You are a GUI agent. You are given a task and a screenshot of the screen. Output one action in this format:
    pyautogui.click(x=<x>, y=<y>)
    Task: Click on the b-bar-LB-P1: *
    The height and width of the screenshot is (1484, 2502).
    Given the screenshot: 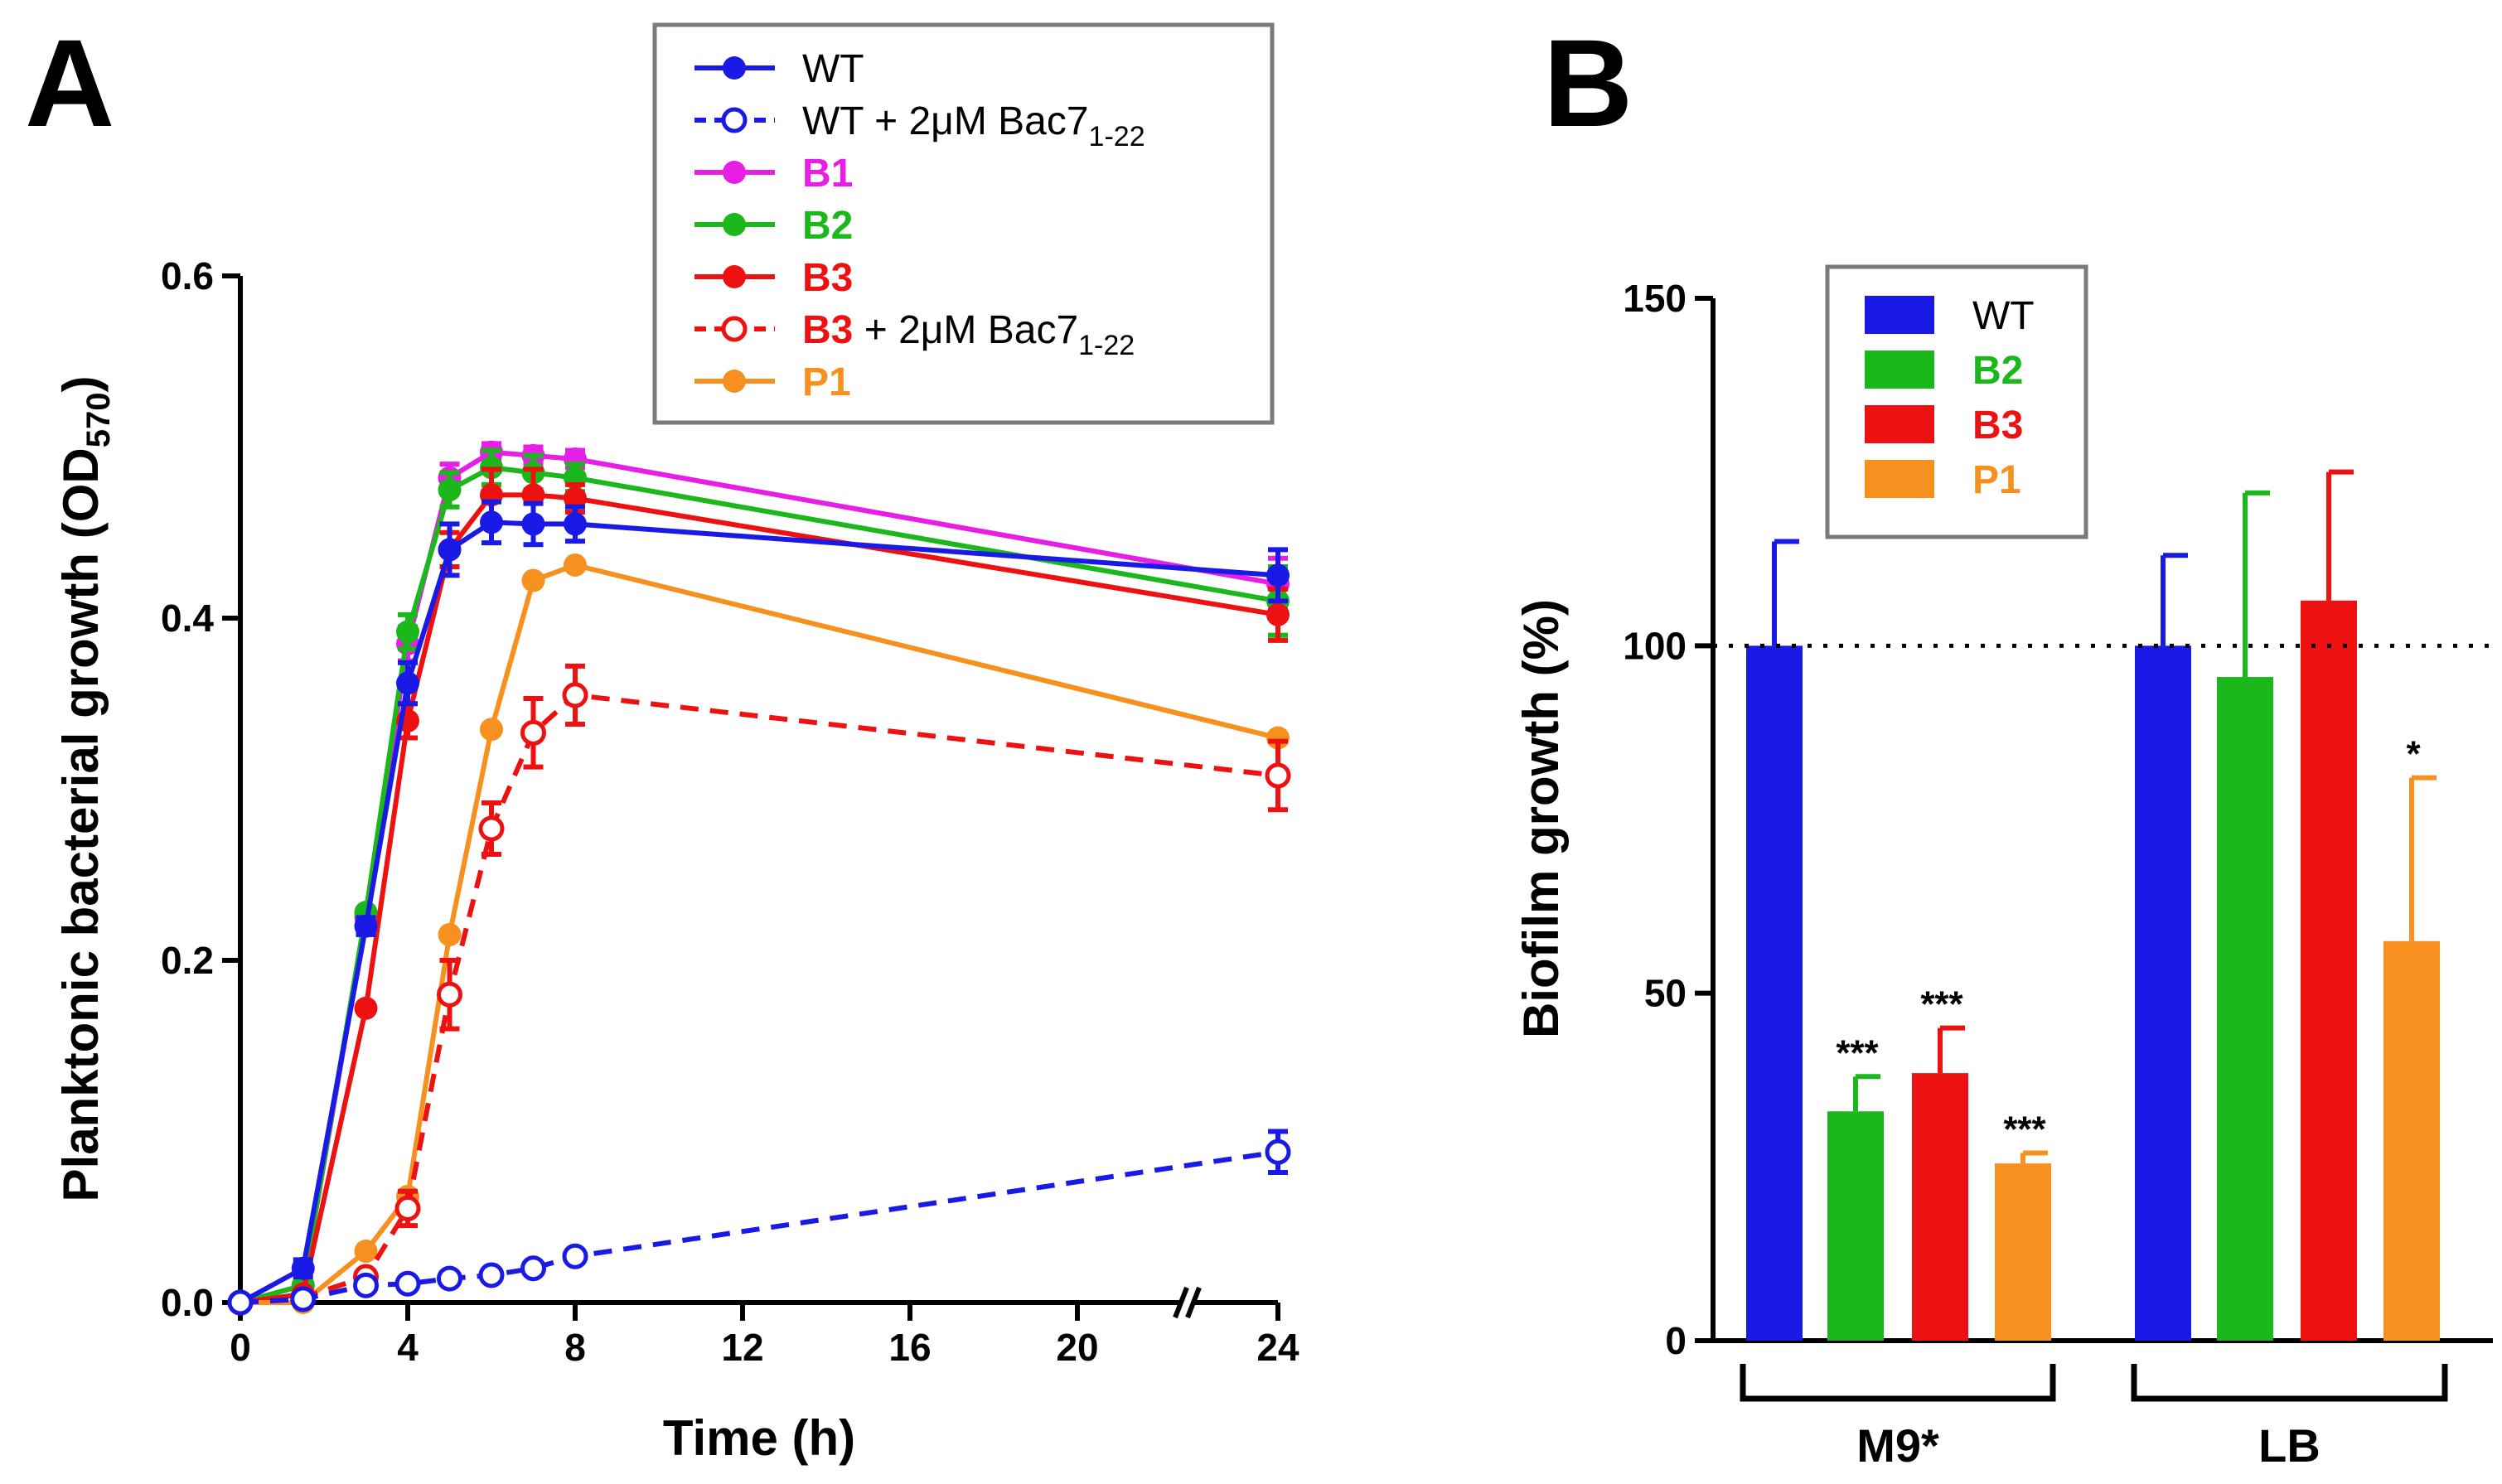 What is the action you would take?
    pyautogui.click(x=2411, y=1037)
    